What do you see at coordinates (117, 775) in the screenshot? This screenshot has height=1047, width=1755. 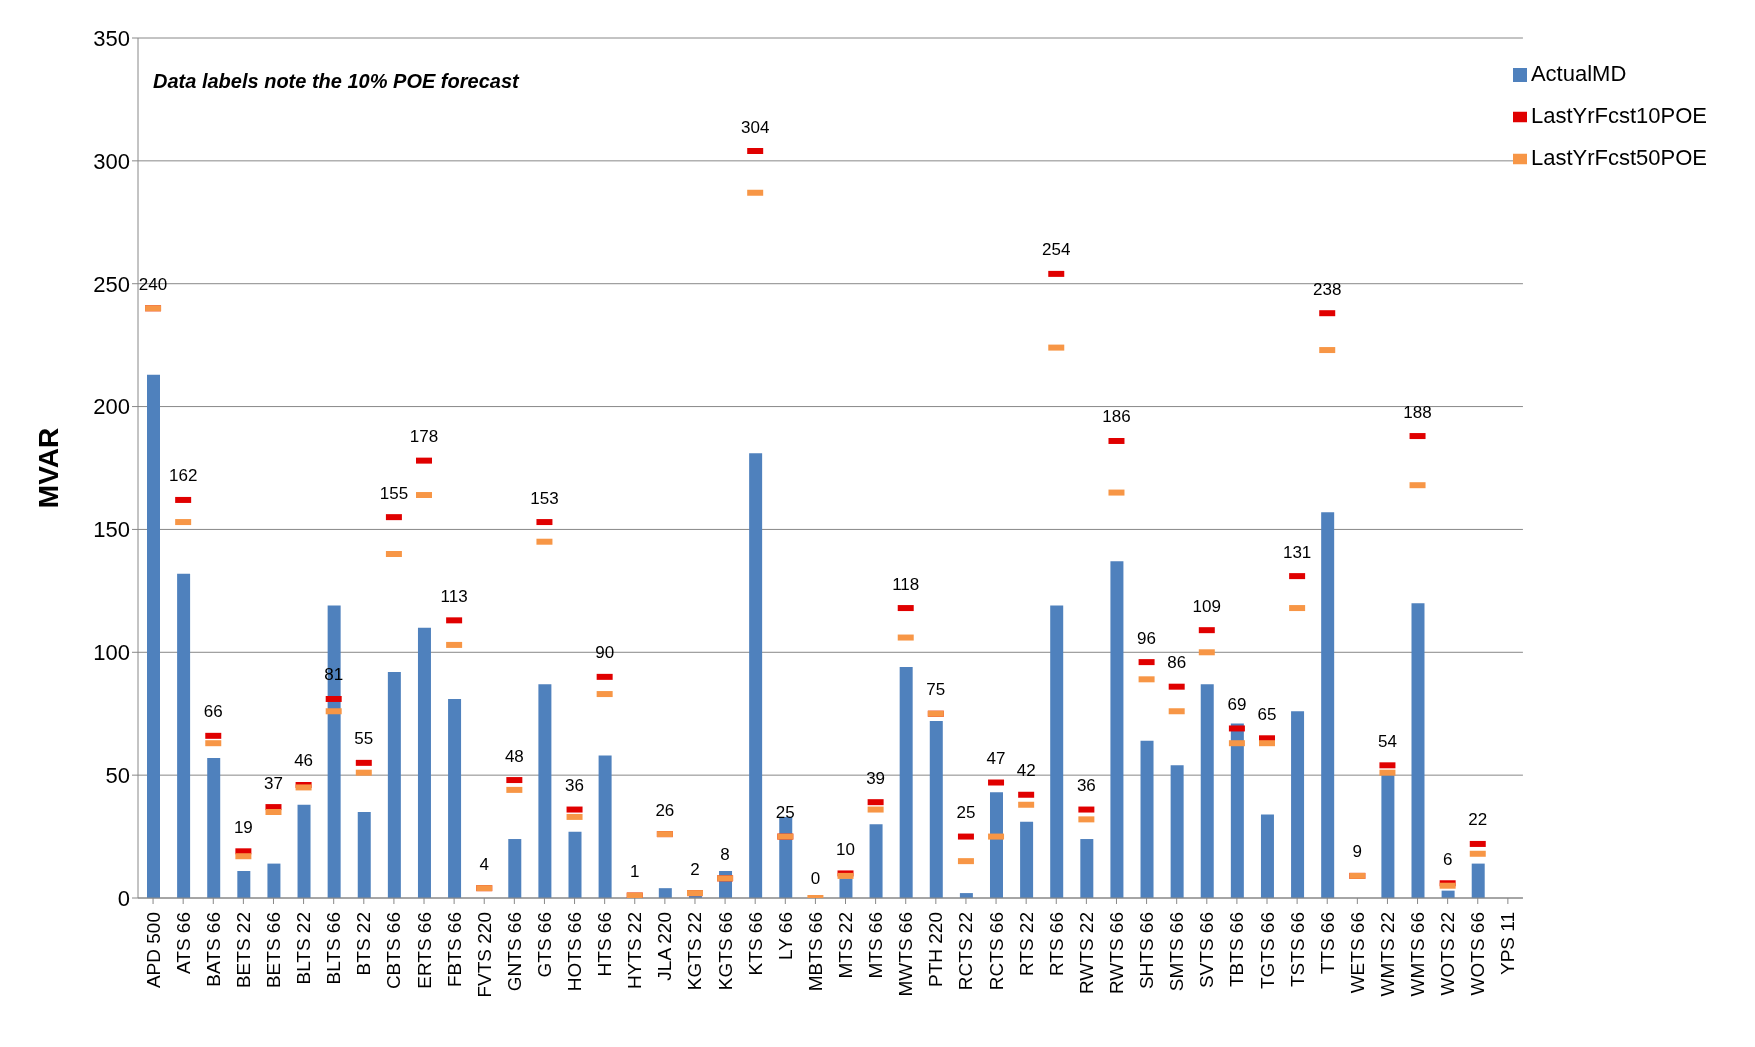 I see `y-tick-label: 50` at bounding box center [117, 775].